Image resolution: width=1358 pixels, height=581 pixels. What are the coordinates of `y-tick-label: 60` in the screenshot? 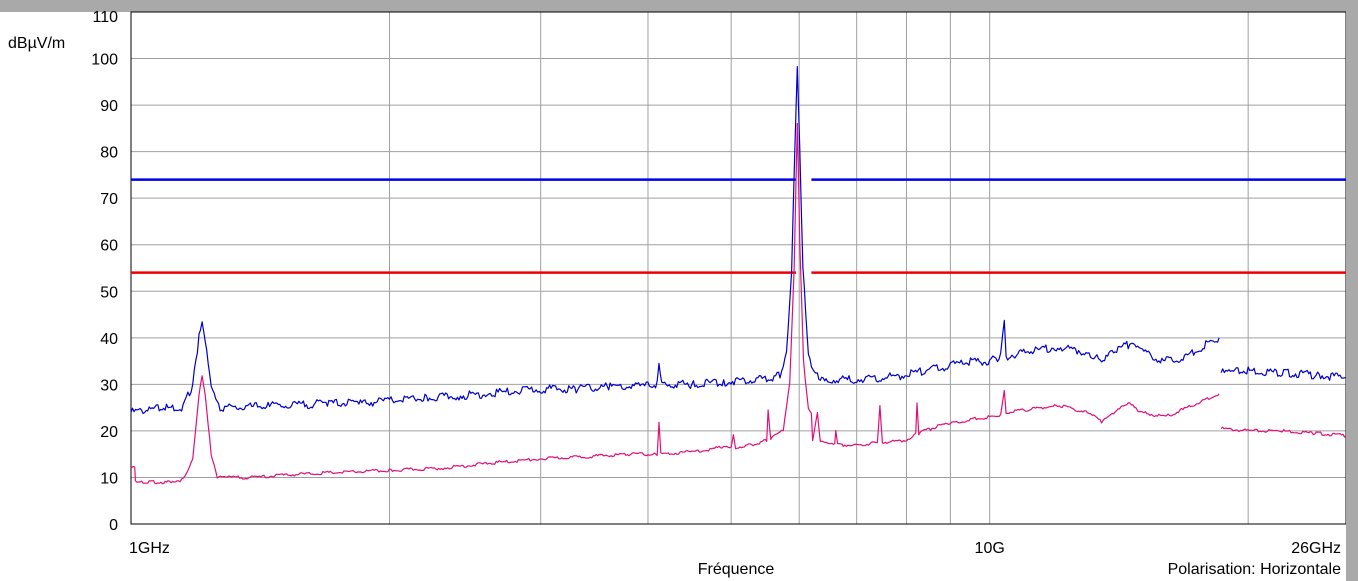 It's located at (109, 246).